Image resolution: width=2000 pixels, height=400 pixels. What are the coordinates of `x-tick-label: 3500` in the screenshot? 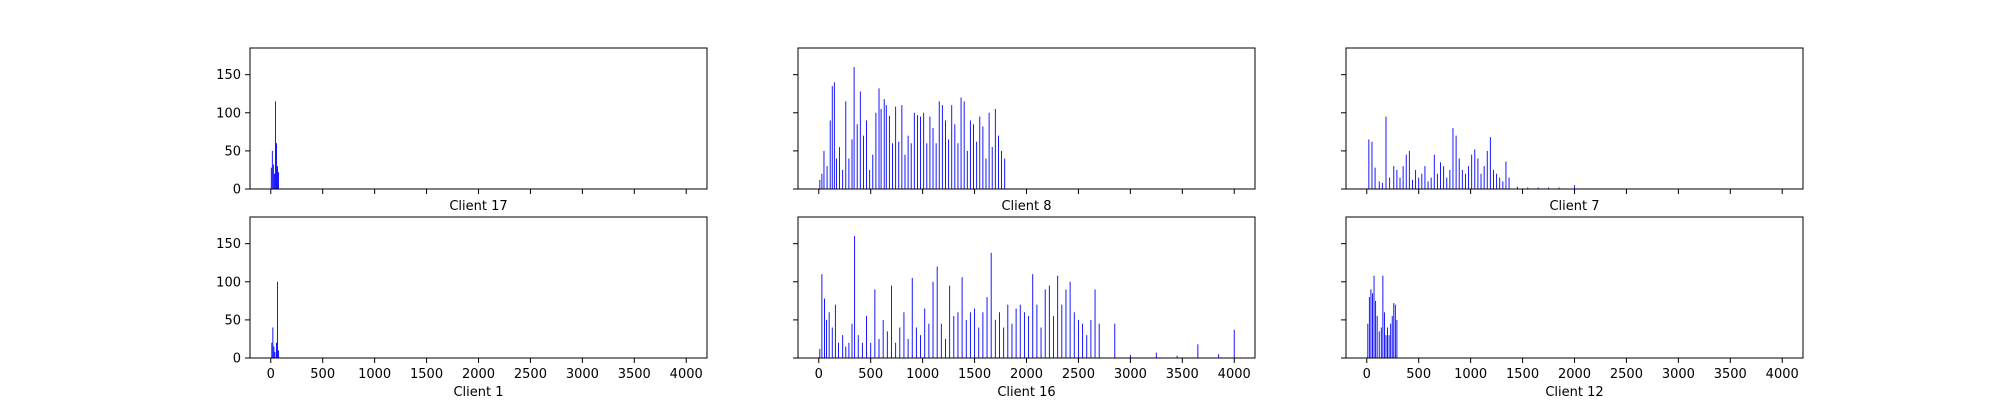 It's located at (1730, 374).